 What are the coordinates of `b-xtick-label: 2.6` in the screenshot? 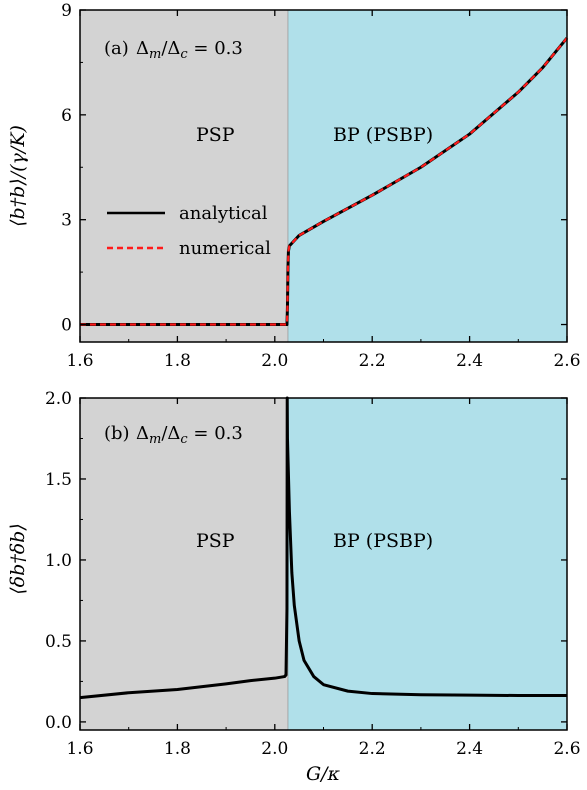 It's located at (566, 749).